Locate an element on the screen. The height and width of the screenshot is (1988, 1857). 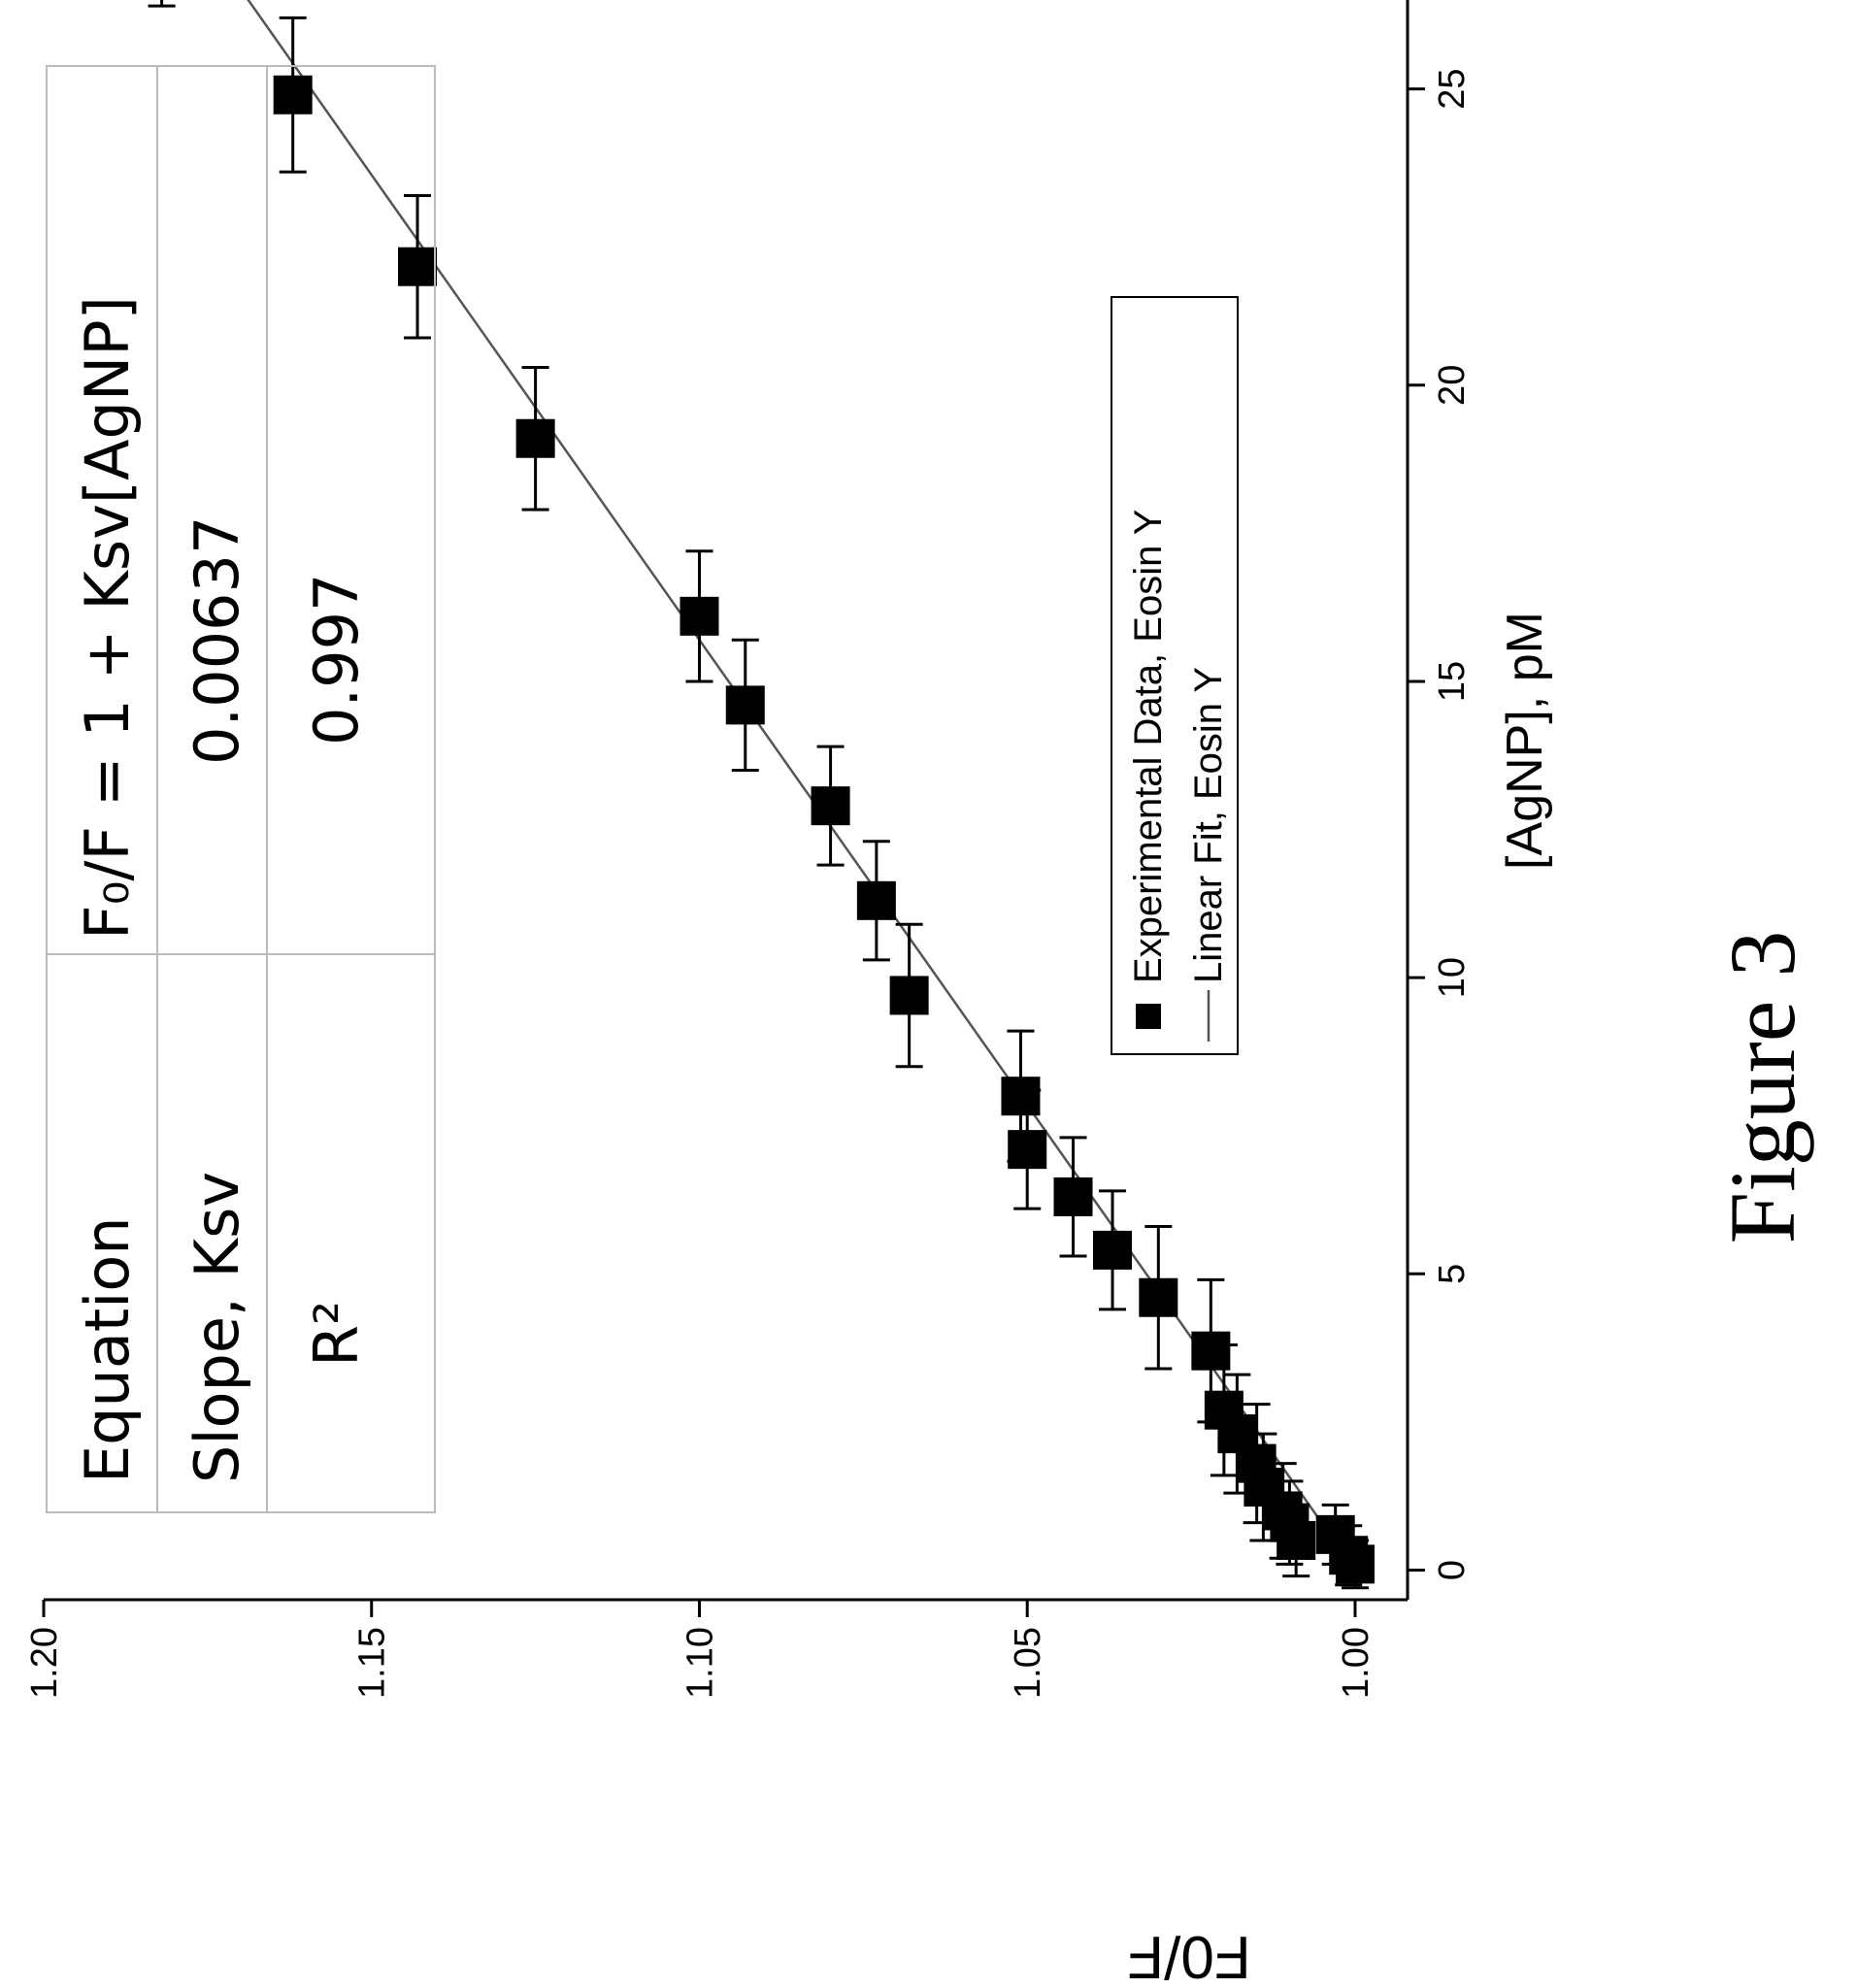
legend-entry-2: Linear Fit, Eosin Y is located at coordinates (1208, 825).